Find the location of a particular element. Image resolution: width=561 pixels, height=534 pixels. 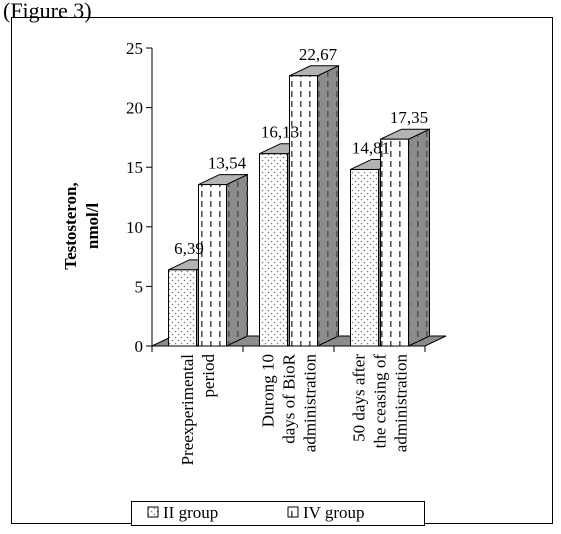

data-label: 22,67 is located at coordinates (318, 54).